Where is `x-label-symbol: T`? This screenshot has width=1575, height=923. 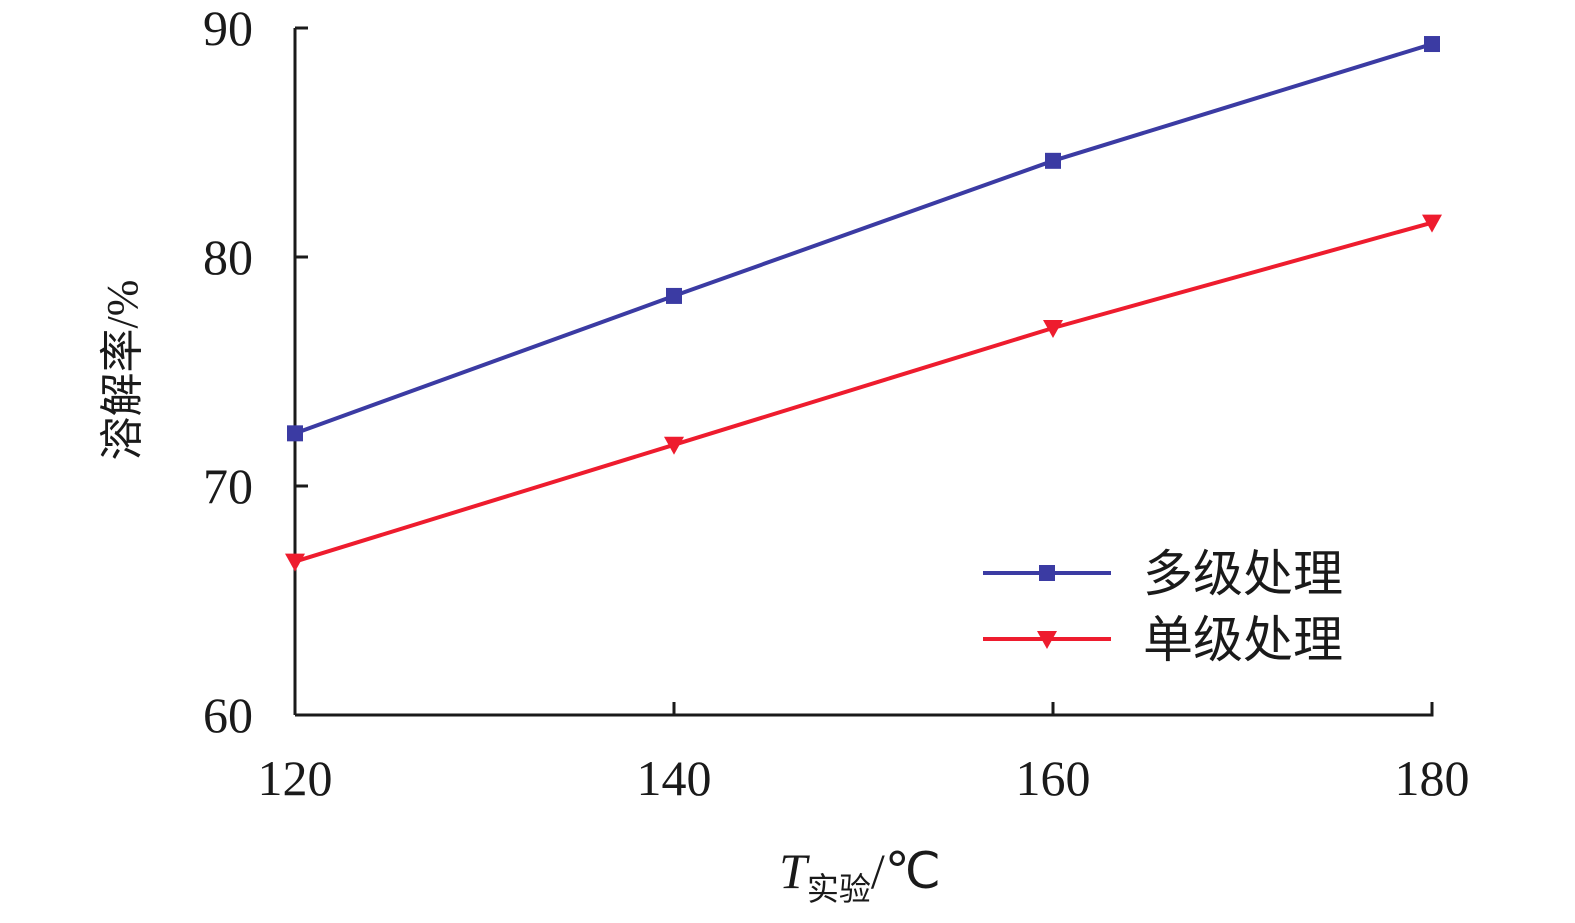 x-label-symbol: T is located at coordinates (794, 871).